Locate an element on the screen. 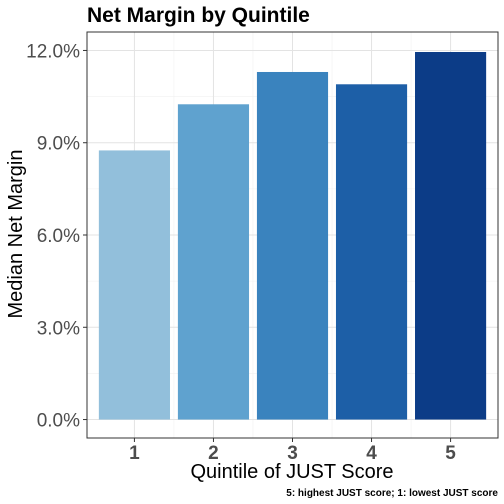  x-tick-label: 3 is located at coordinates (292, 453).